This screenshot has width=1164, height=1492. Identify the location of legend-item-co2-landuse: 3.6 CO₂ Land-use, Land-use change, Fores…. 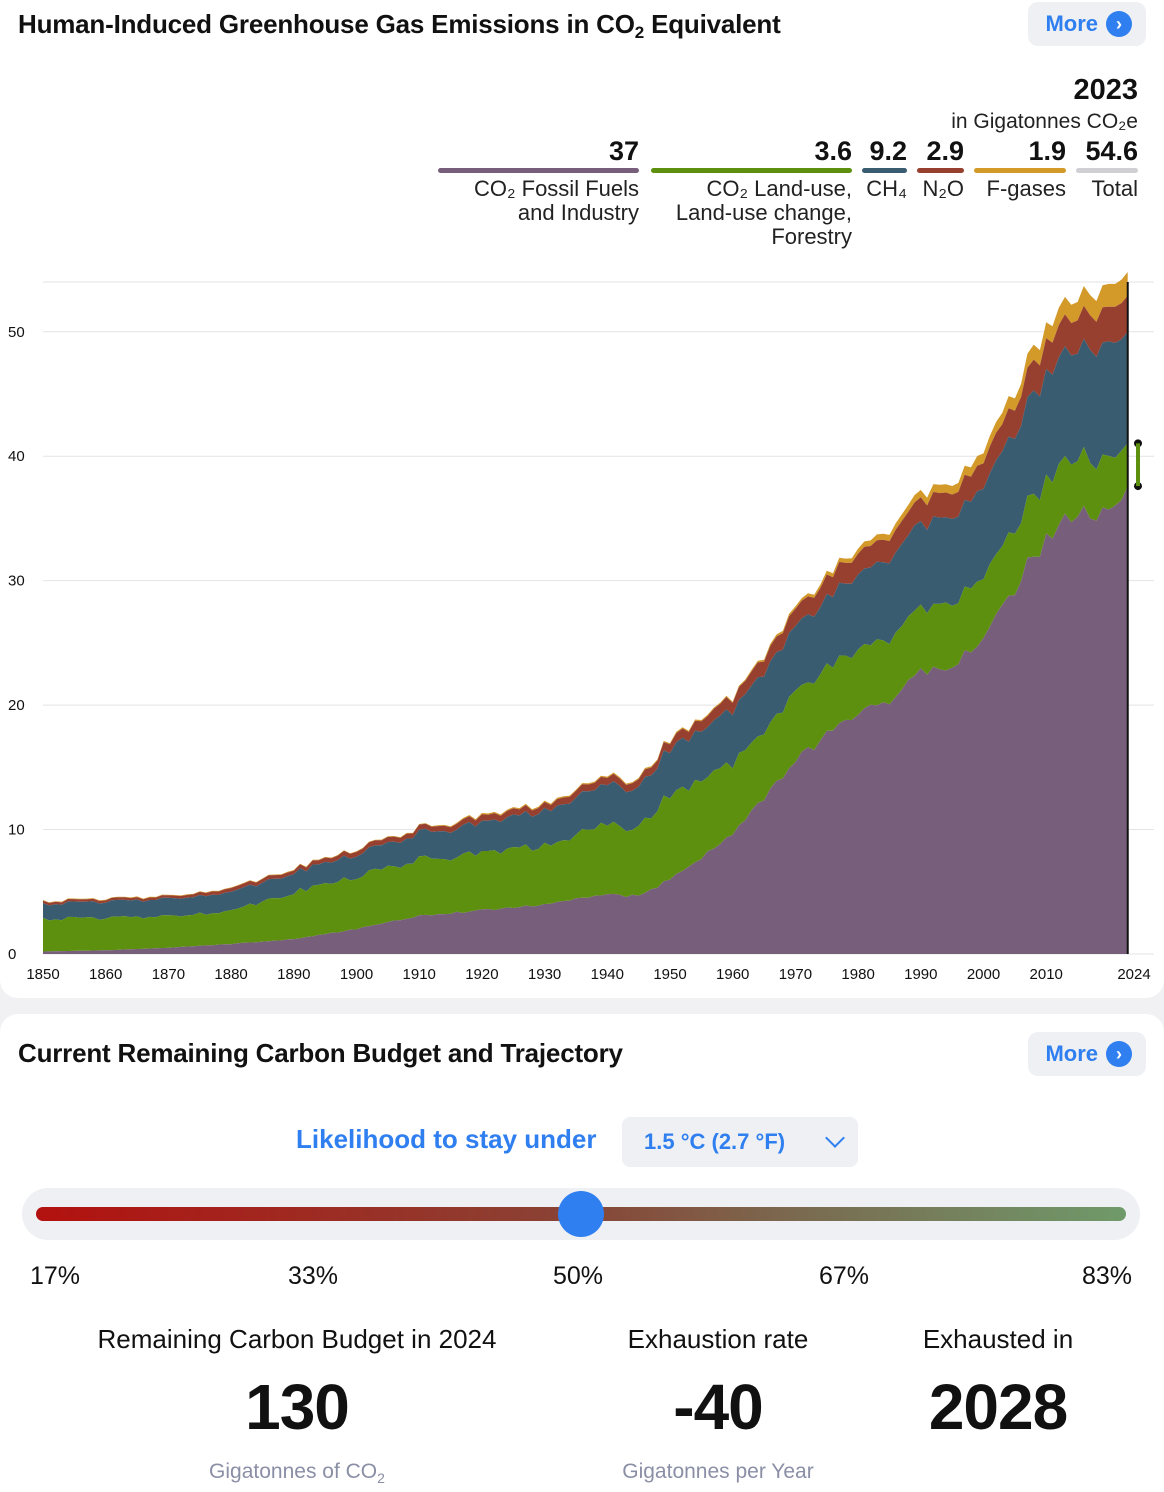
(751, 192).